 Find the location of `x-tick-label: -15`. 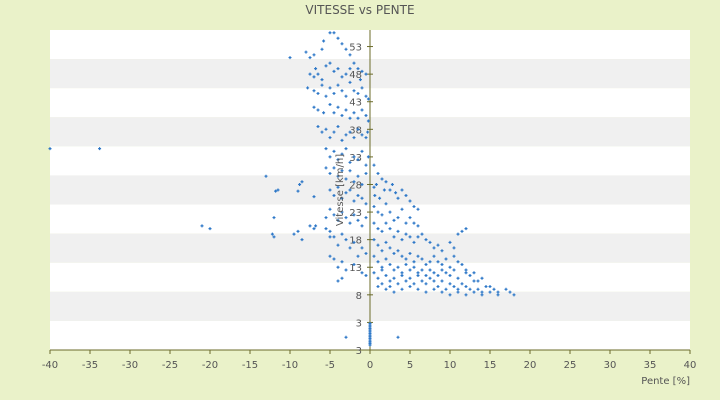

x-tick-label: -15 is located at coordinates (250, 365).